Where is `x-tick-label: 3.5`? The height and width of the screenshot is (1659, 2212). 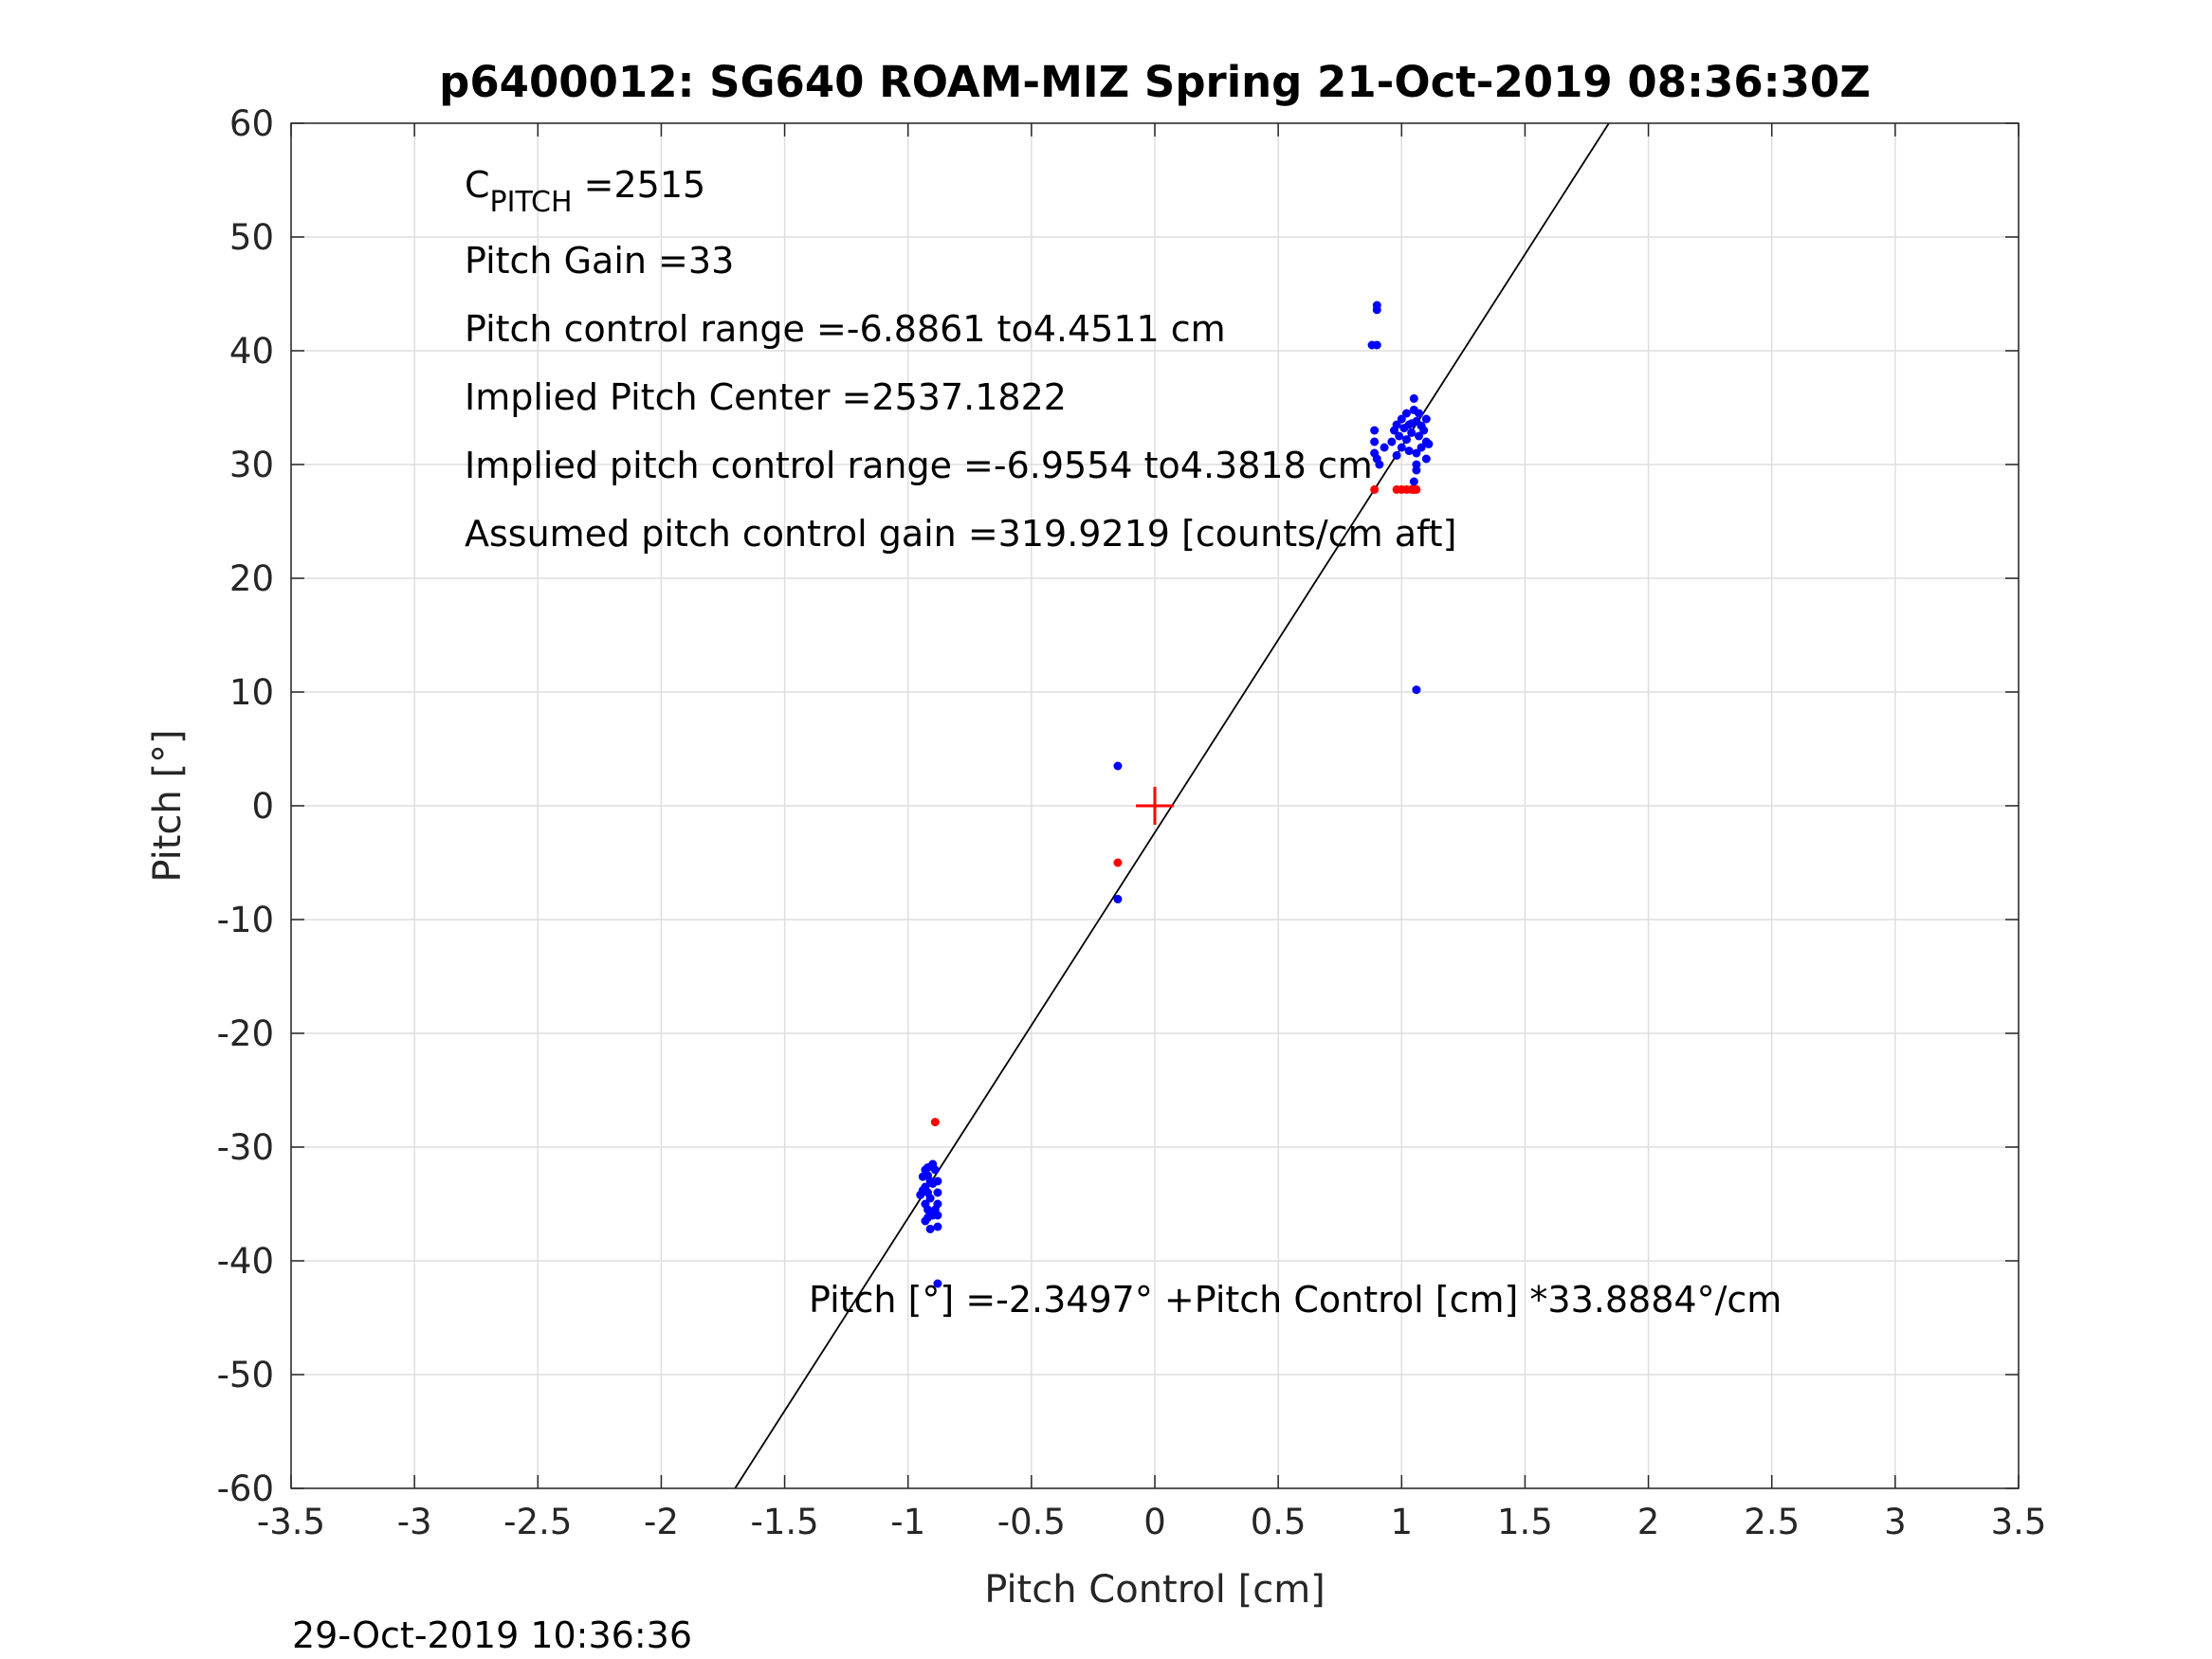 x-tick-label: 3.5 is located at coordinates (2019, 1522).